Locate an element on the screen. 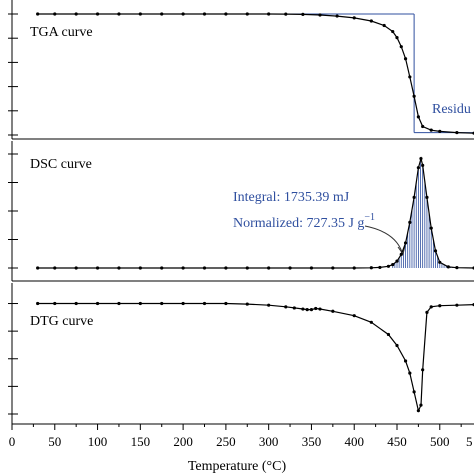 The width and height of the screenshot is (474, 474). x-tick-label: 350 is located at coordinates (312, 441).